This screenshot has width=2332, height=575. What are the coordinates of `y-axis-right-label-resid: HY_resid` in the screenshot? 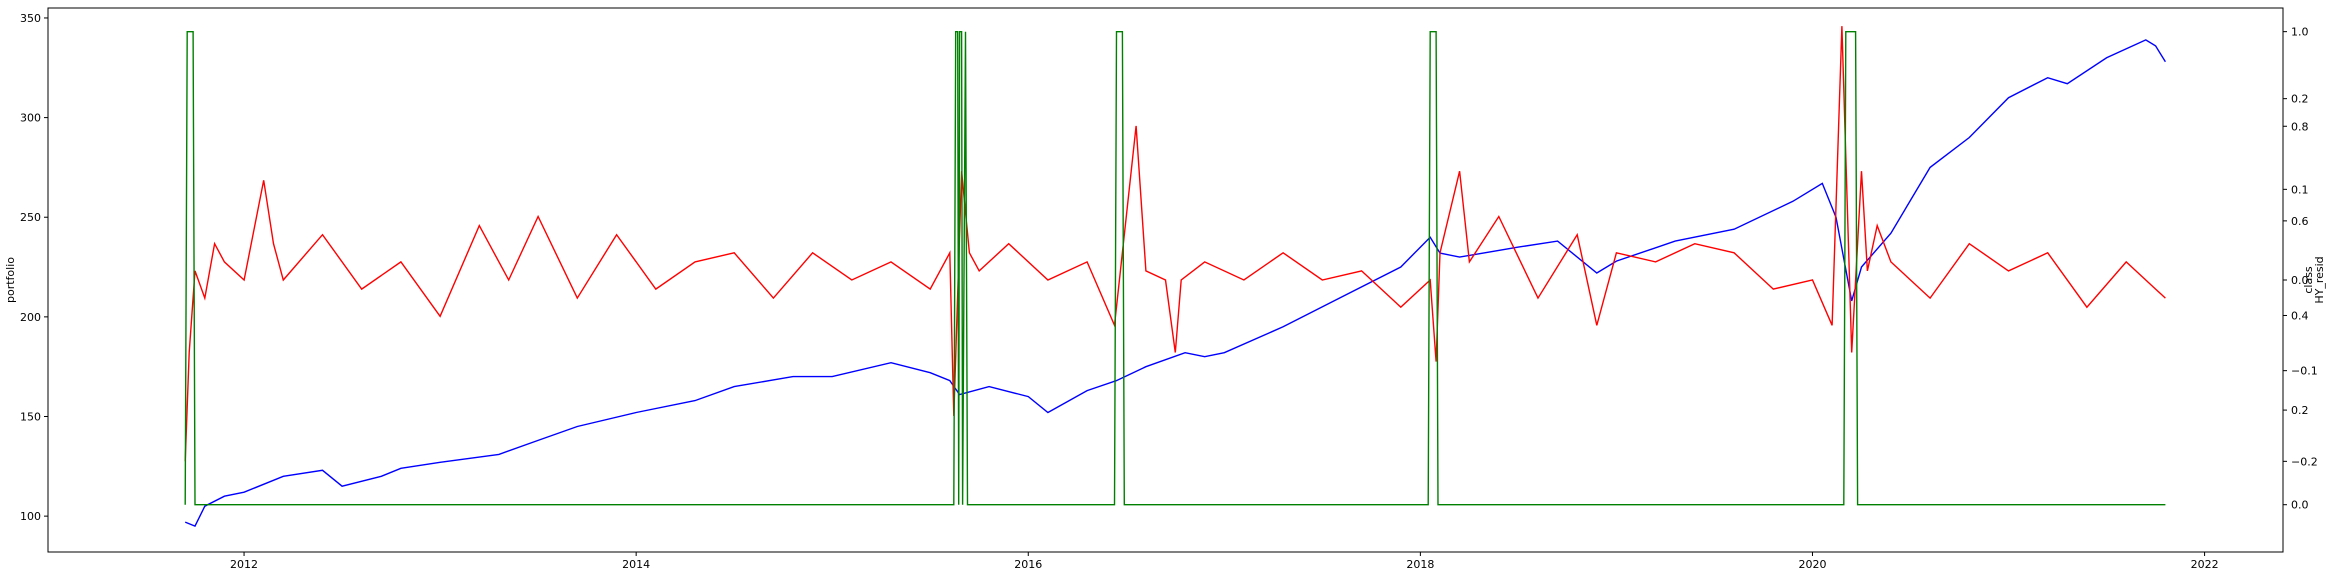 It's located at (2319, 279).